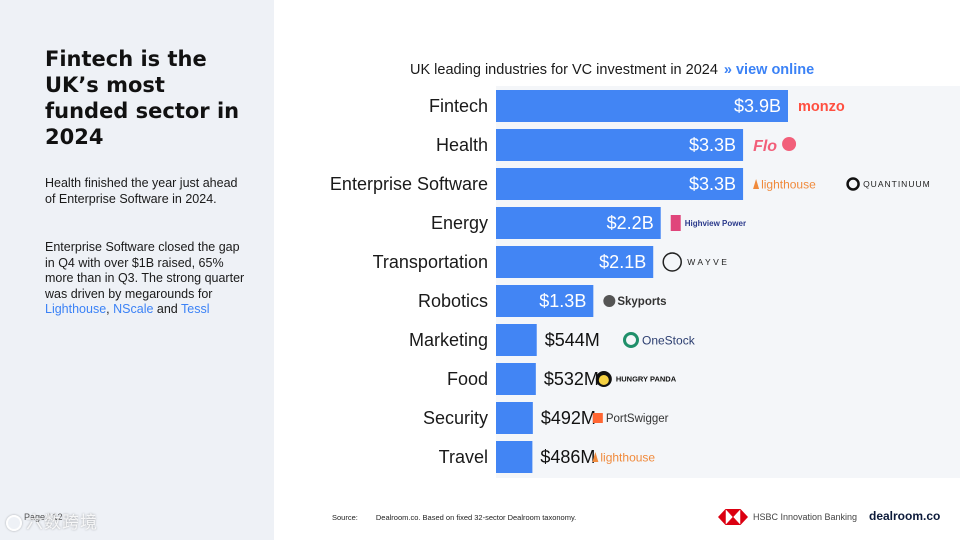 This screenshot has height=540, width=960. Describe the element at coordinates (568, 418) in the screenshot. I see `value-label: $492M` at that location.